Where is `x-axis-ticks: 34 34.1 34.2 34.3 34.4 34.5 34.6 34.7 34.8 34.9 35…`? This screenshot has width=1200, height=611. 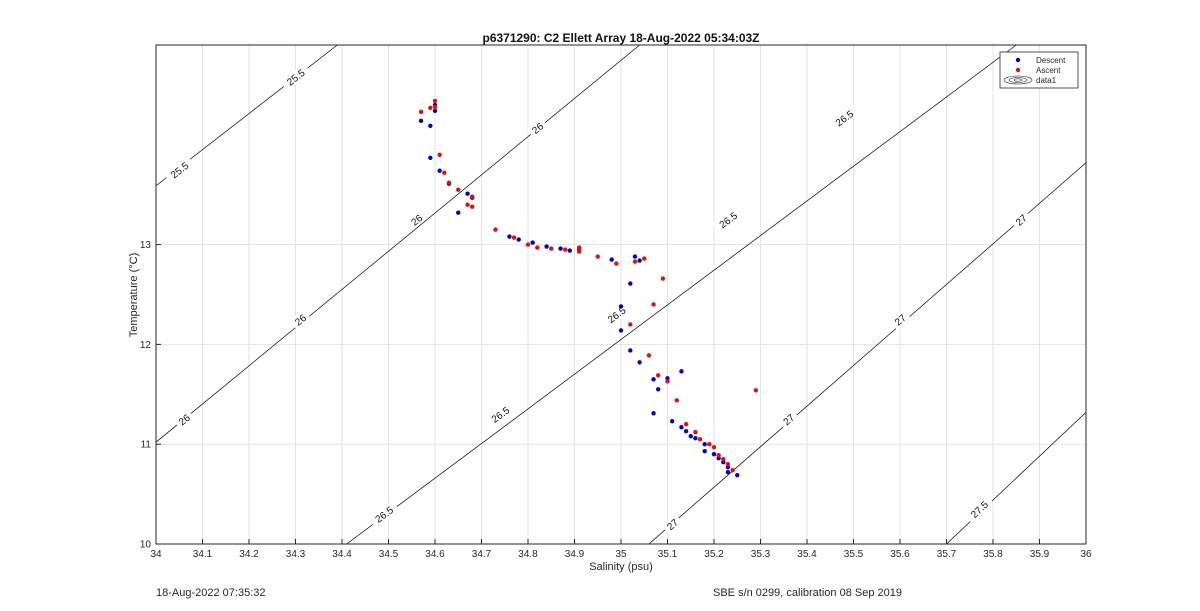
x-axis-ticks: 34 34.1 34.2 34.3 34.4 34.5 34.6 34.7 34.8 34.9 35… is located at coordinates (621, 549).